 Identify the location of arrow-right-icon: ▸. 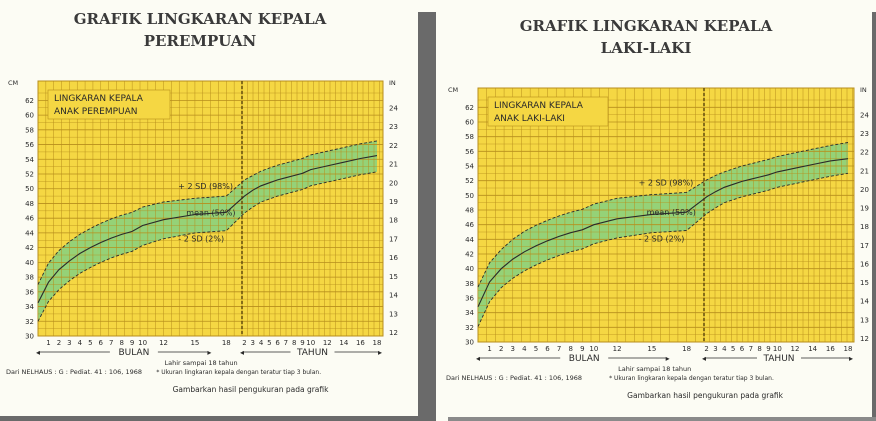
(380, 352).